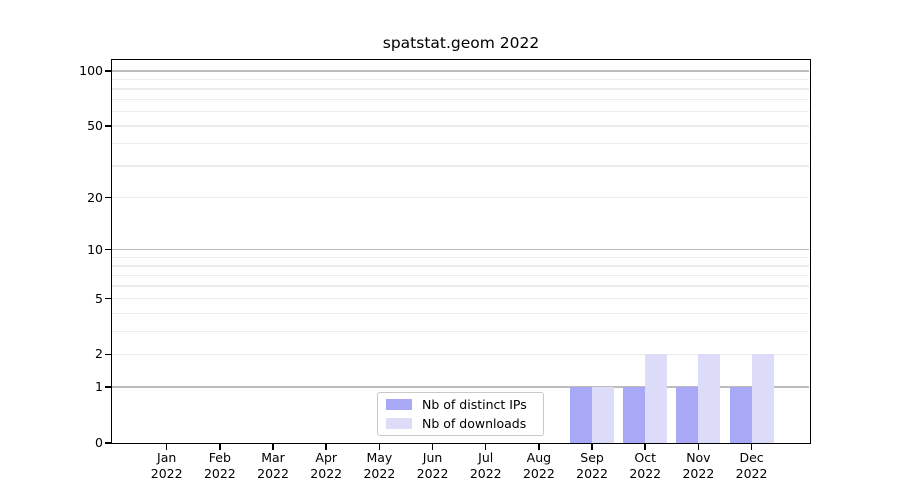 Image resolution: width=900 pixels, height=500 pixels. I want to click on legend-entry-downloads: Nb of downloads, so click(464, 423).